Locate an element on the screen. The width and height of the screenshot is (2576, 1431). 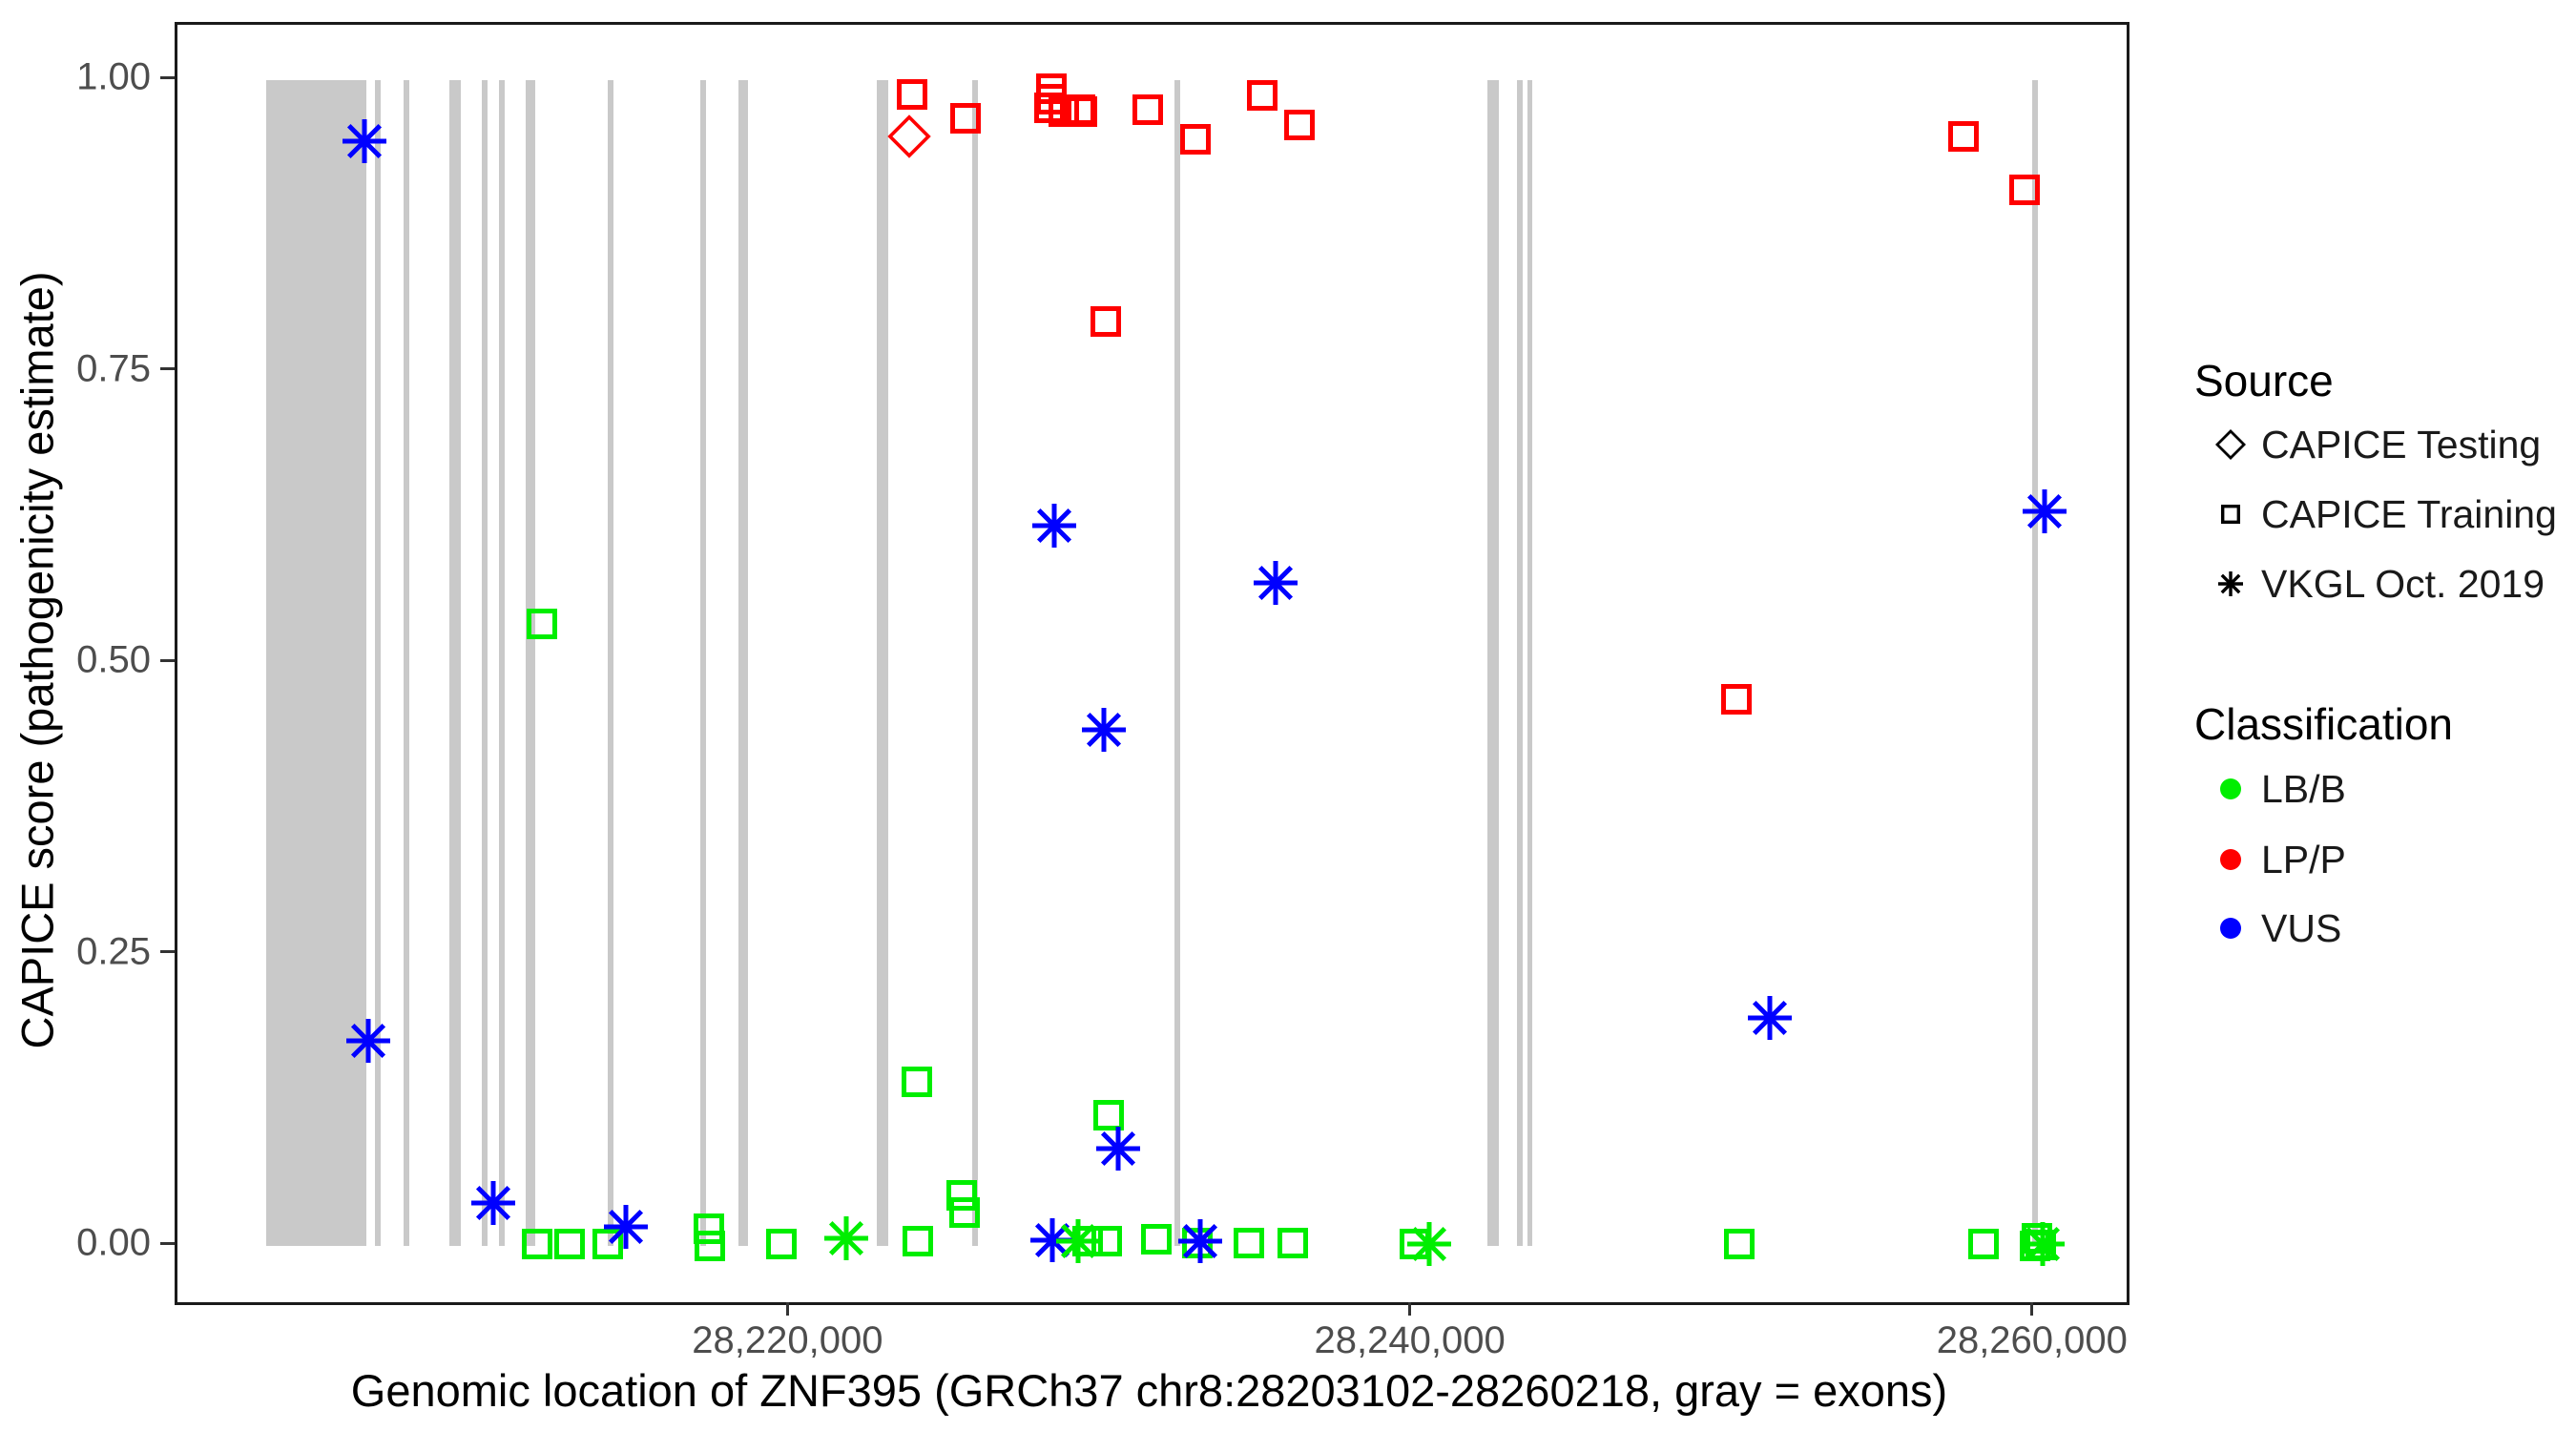
source-legend-item: CAPICE Testing is located at coordinates (2372, 444).